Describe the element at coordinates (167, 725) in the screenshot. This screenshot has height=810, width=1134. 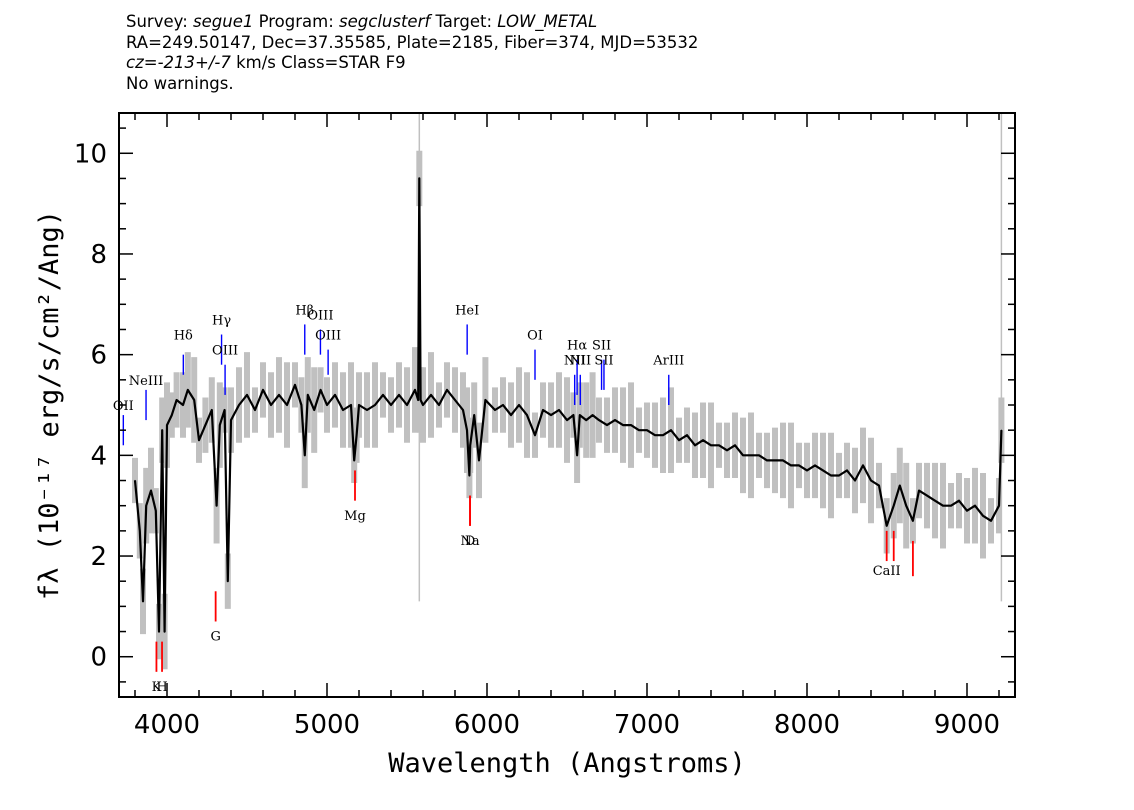
I see `x-tick-label: 4000` at that location.